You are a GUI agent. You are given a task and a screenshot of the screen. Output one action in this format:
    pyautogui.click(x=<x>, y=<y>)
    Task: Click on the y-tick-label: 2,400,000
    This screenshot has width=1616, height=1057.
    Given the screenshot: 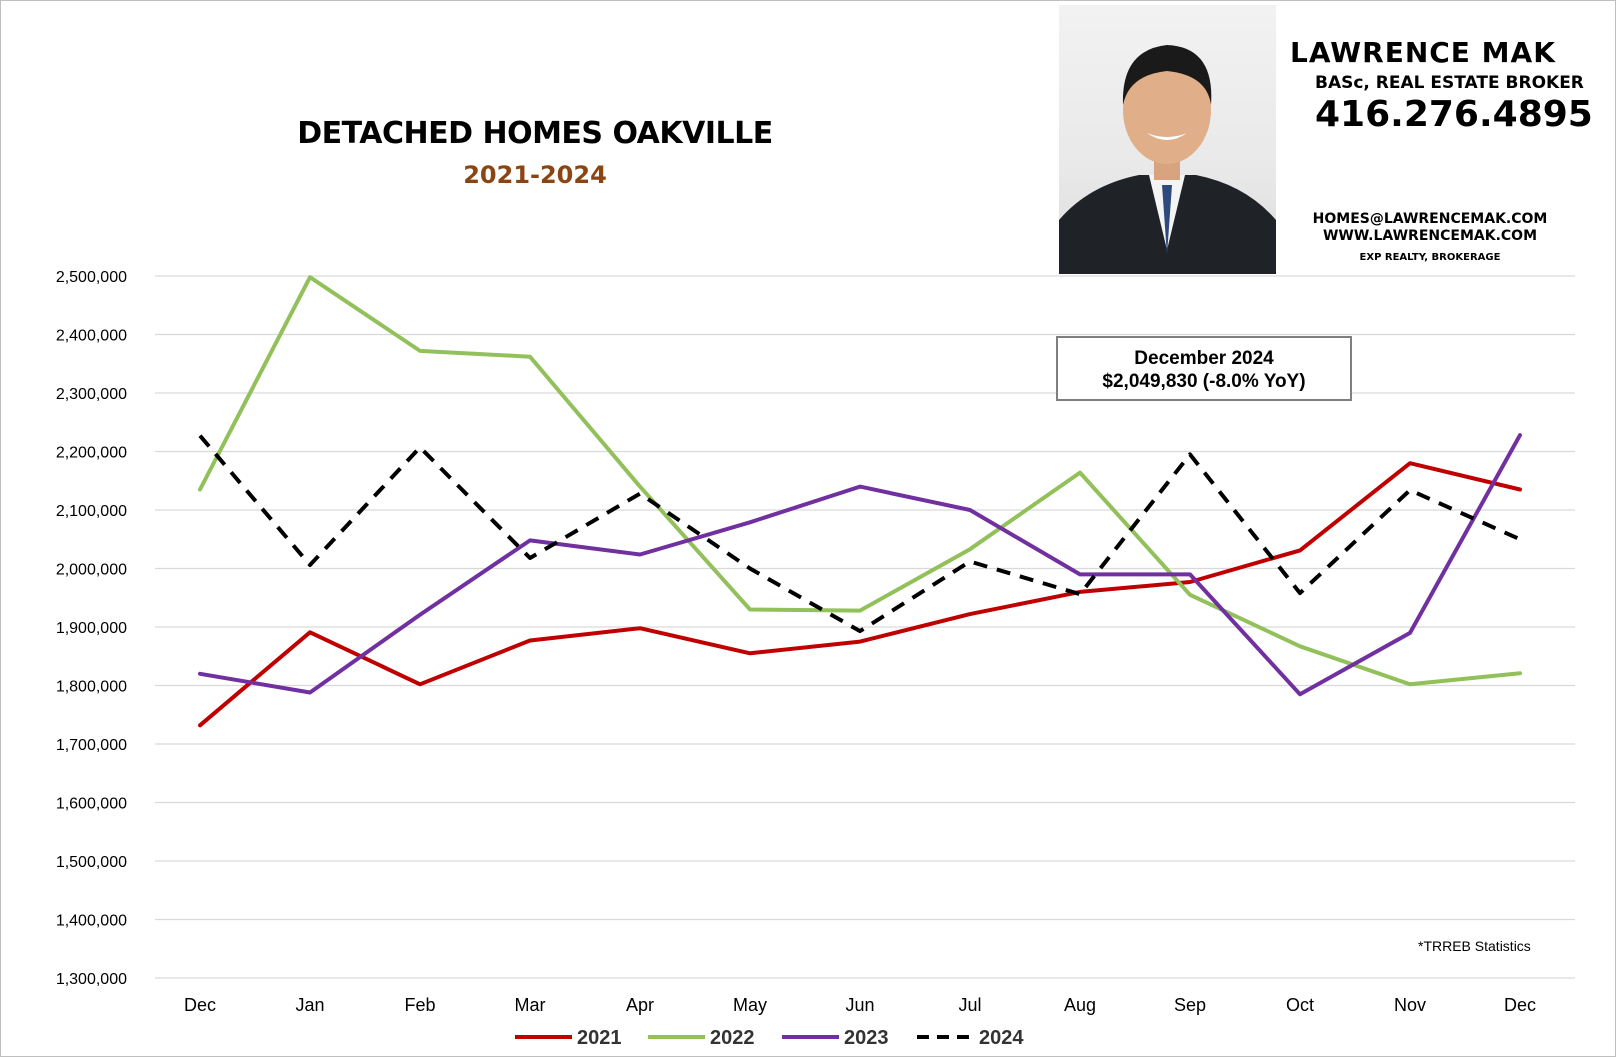 What is the action you would take?
    pyautogui.click(x=91, y=336)
    